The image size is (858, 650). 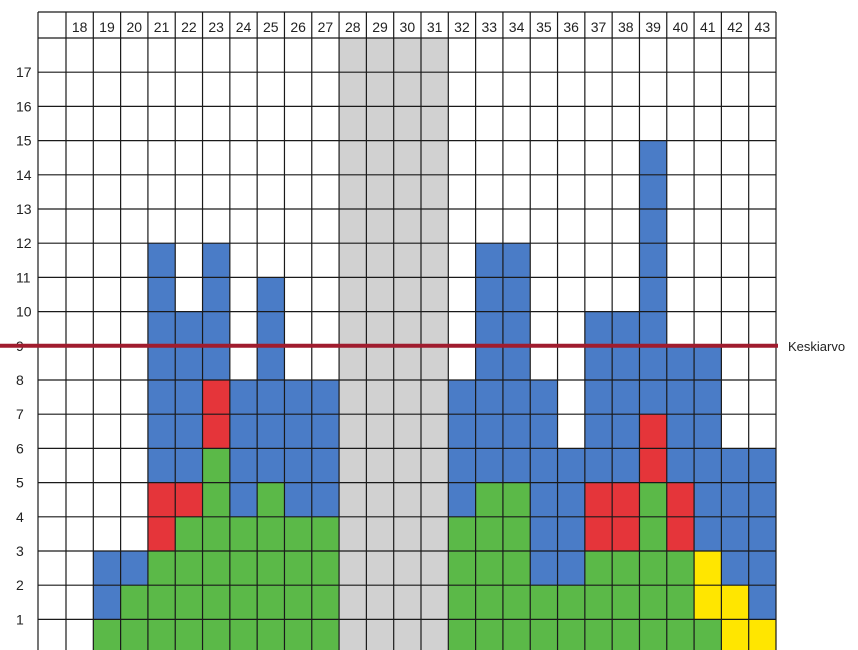 I want to click on y-tick-label: 5, so click(x=20, y=483).